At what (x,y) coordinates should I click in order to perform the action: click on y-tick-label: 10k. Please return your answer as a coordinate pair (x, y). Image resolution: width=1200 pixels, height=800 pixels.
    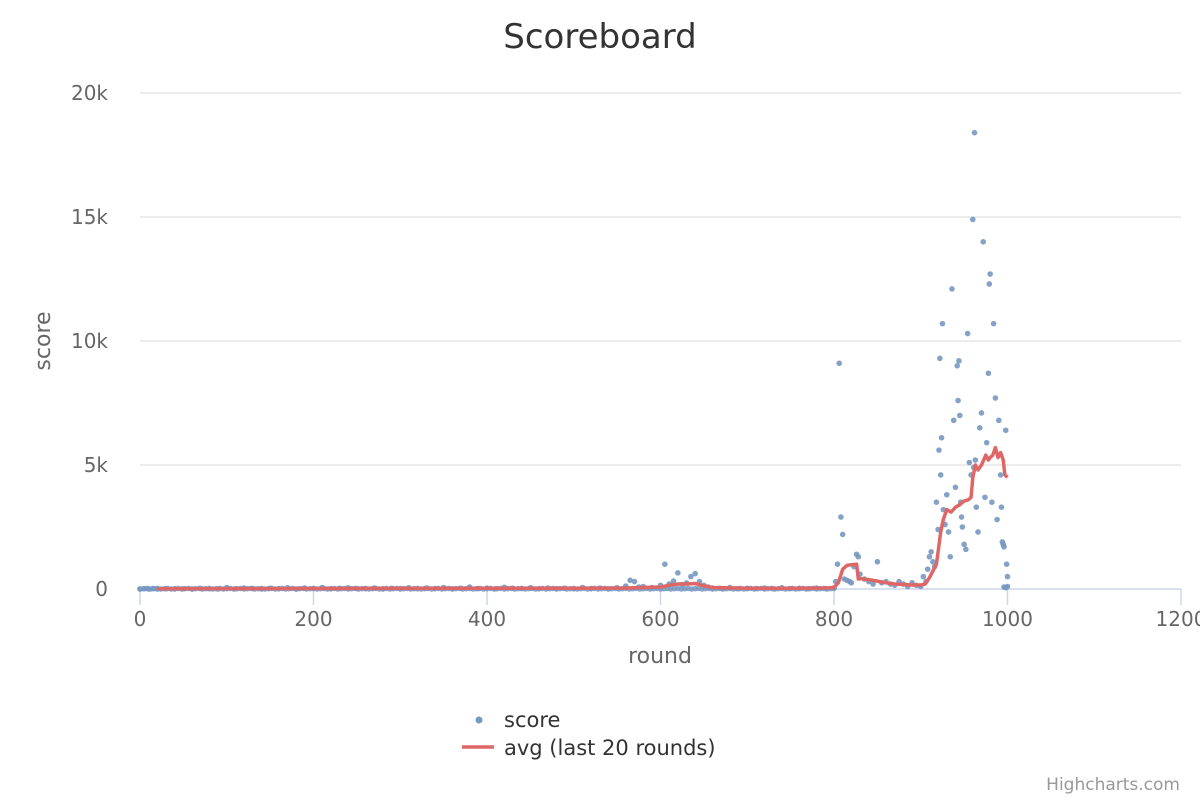
    Looking at the image, I should click on (89, 341).